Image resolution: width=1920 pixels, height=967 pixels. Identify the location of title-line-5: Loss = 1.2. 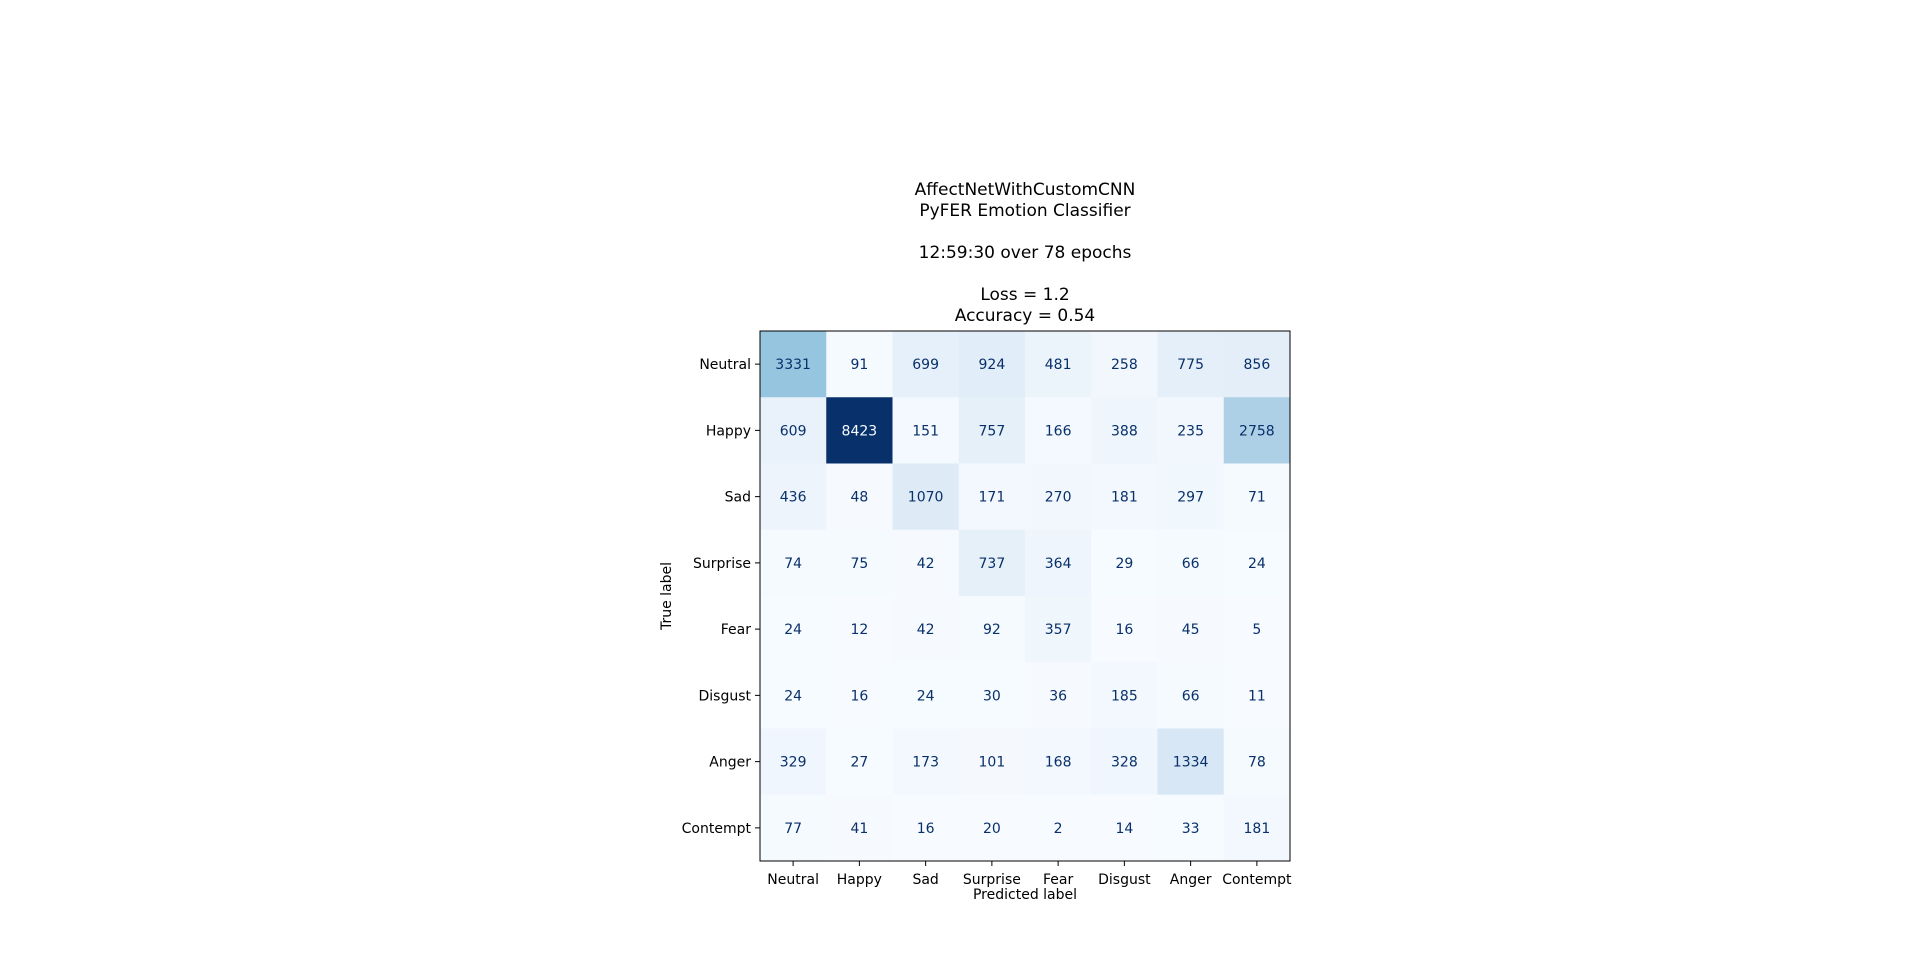
(1024, 295).